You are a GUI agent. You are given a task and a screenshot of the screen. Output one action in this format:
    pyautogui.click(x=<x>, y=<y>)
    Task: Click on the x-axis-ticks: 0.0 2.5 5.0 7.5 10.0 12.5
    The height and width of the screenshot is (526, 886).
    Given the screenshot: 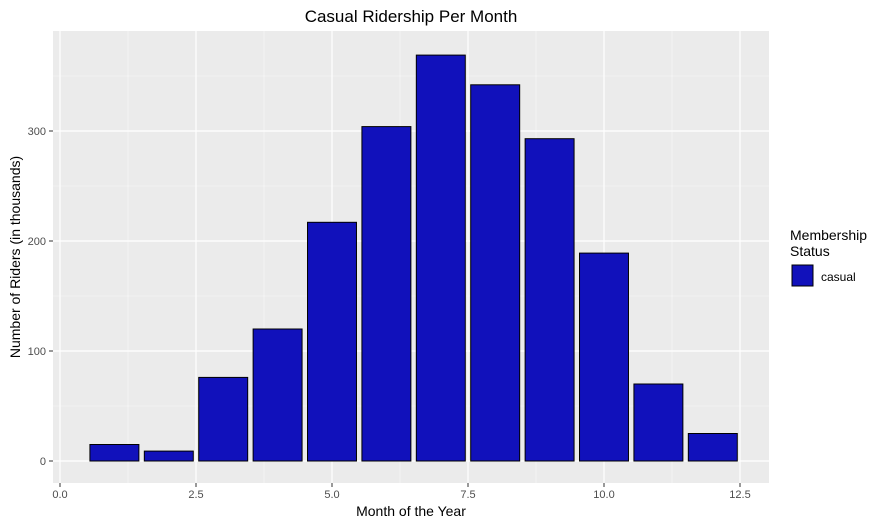 What is the action you would take?
    pyautogui.click(x=401, y=492)
    